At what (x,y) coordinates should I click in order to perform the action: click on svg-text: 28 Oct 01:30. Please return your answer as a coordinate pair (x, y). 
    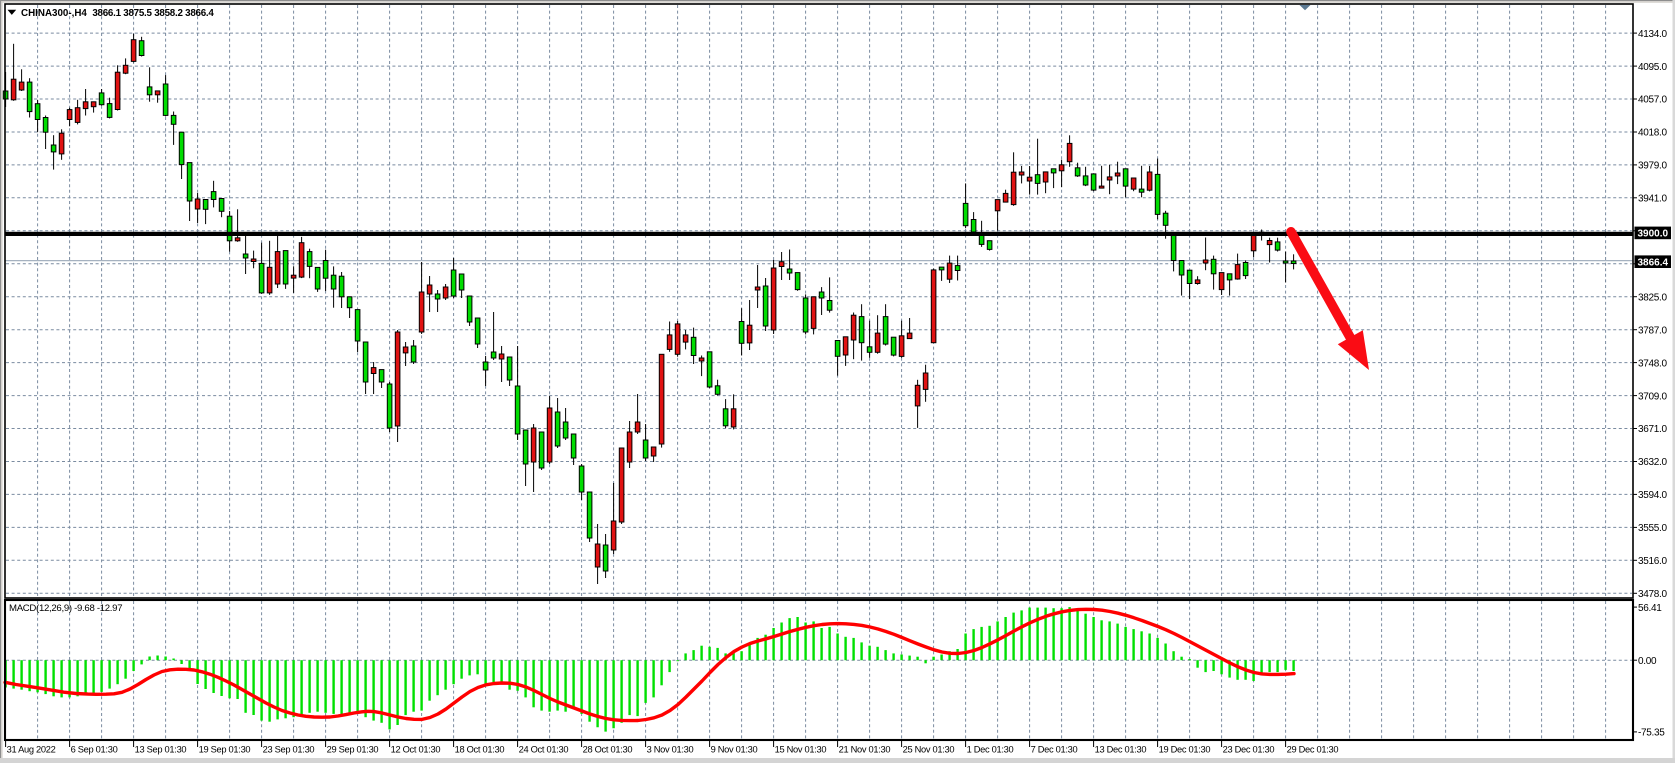
    Looking at the image, I should click on (608, 749).